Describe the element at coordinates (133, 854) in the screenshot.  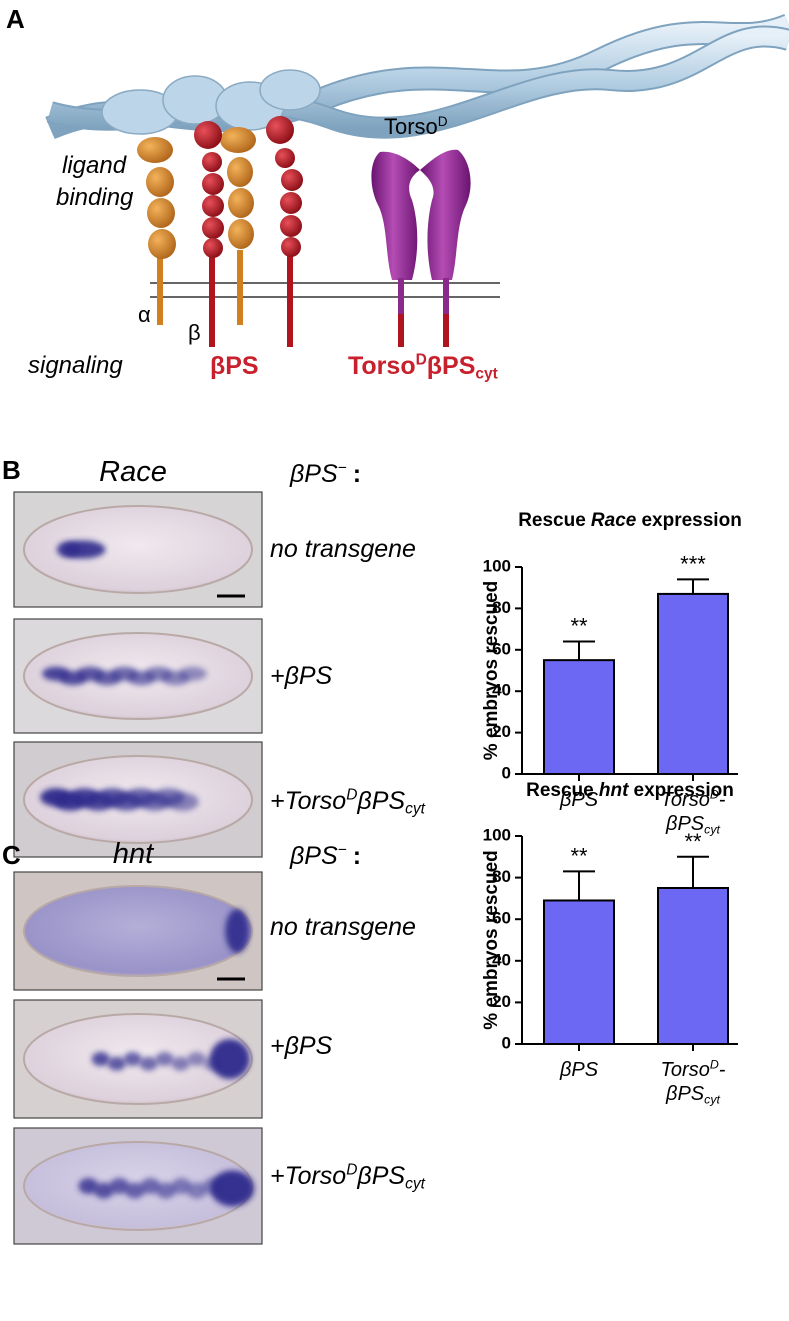
I see `gene-label: hnt` at that location.